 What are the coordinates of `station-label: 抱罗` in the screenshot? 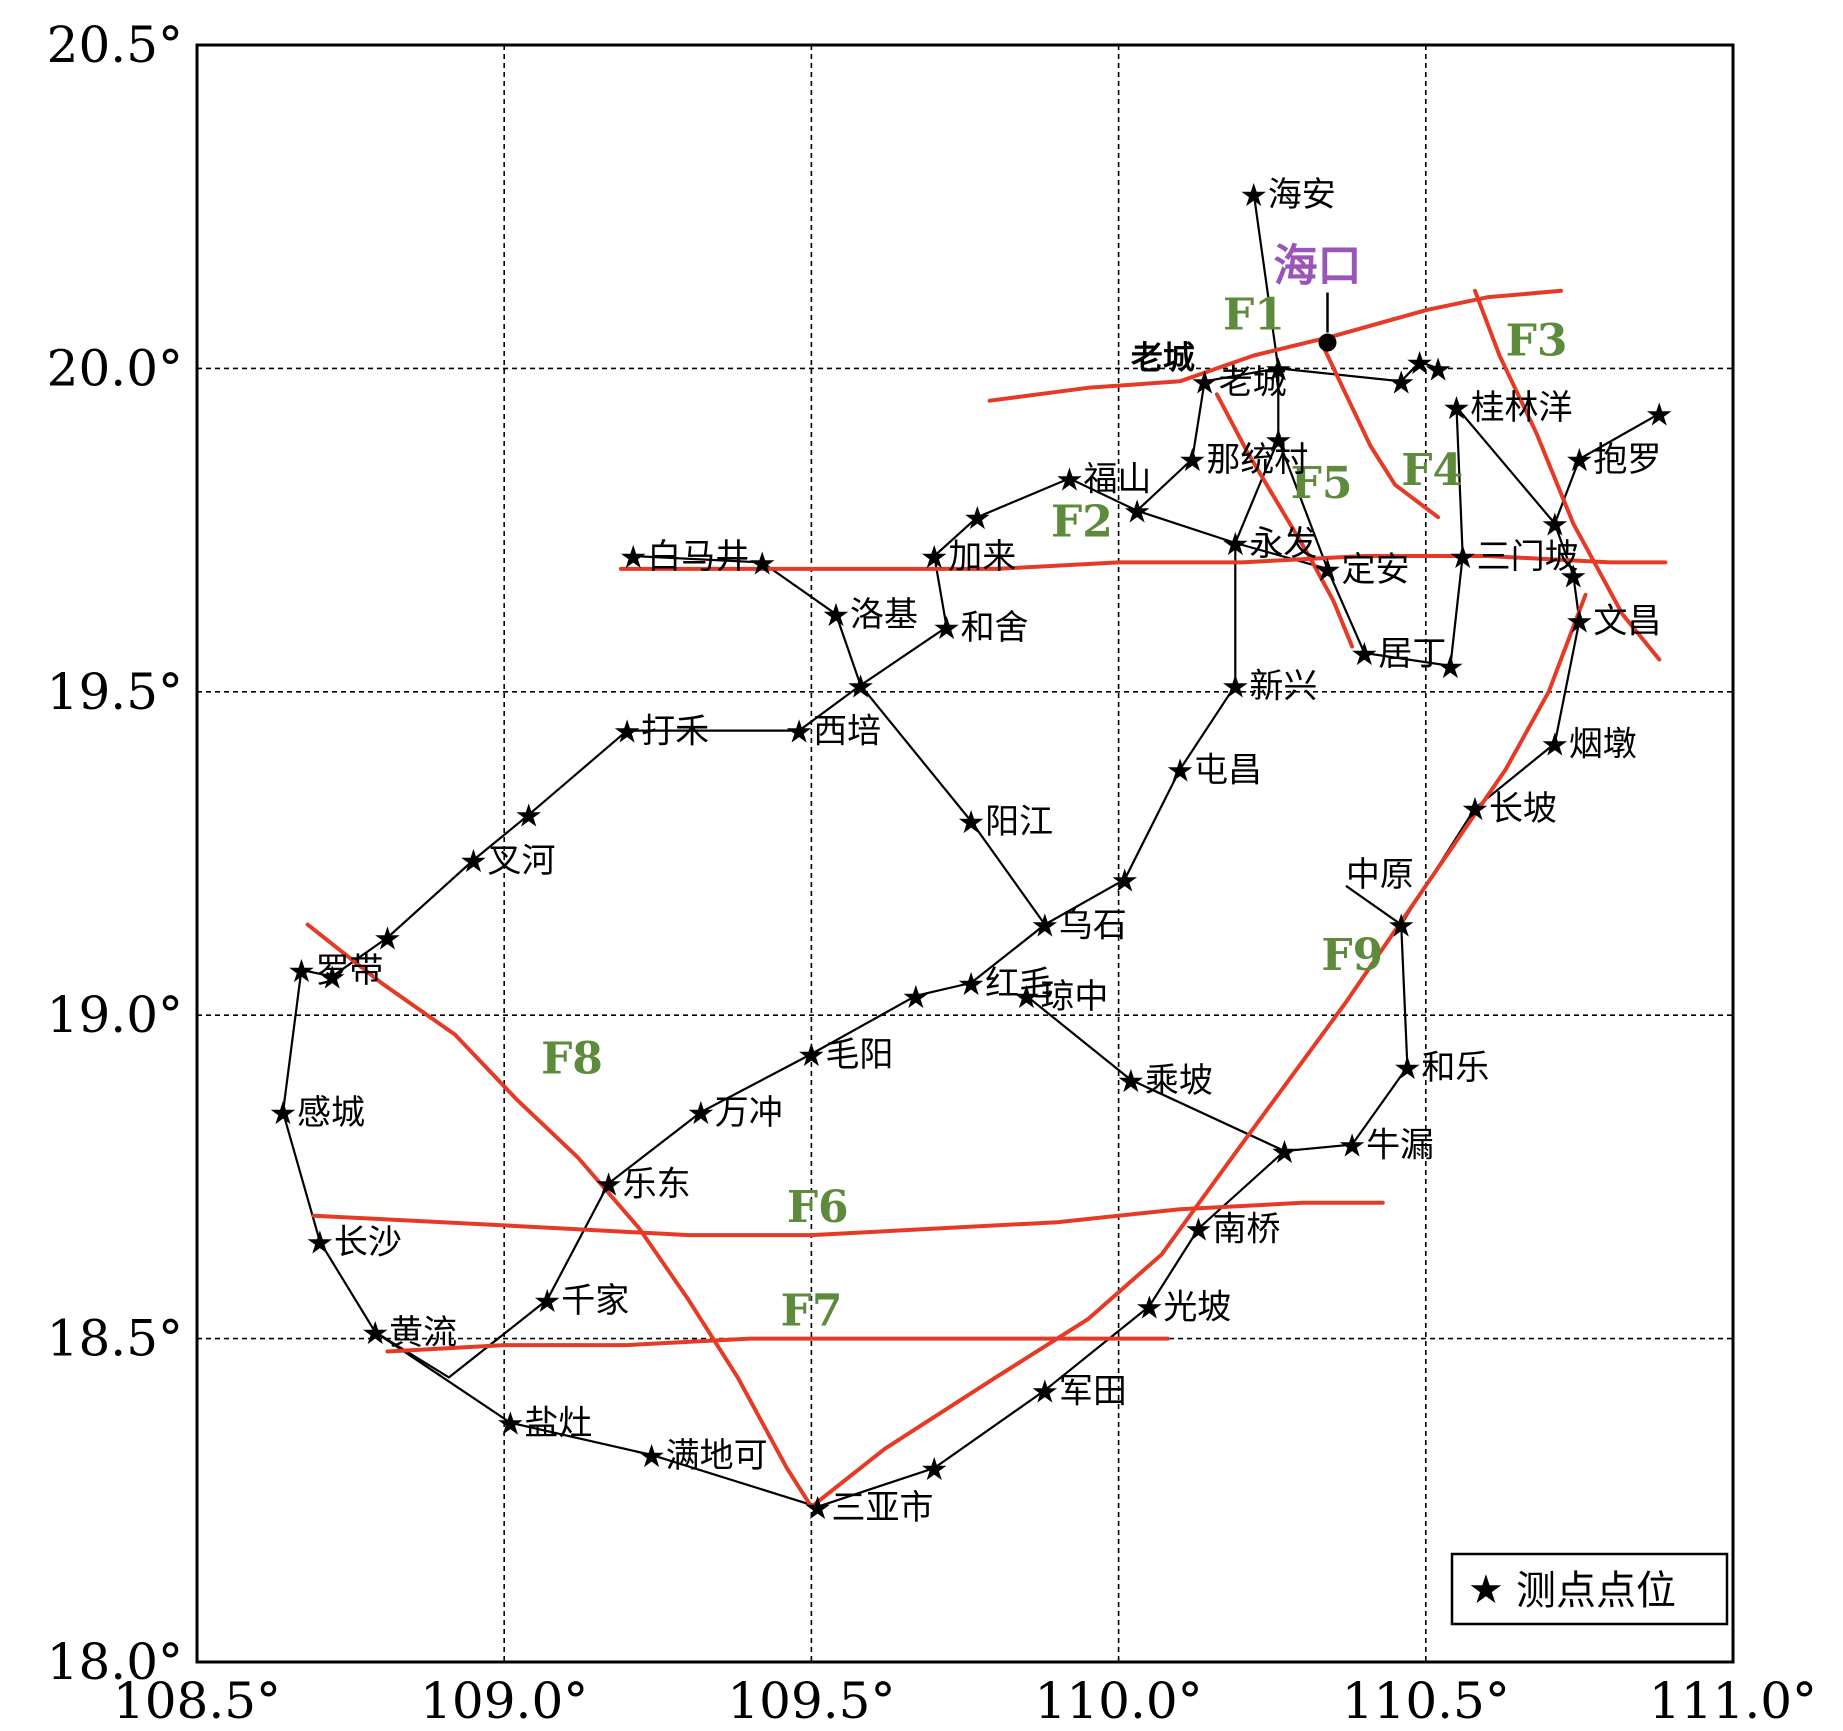 It's located at (1627, 460).